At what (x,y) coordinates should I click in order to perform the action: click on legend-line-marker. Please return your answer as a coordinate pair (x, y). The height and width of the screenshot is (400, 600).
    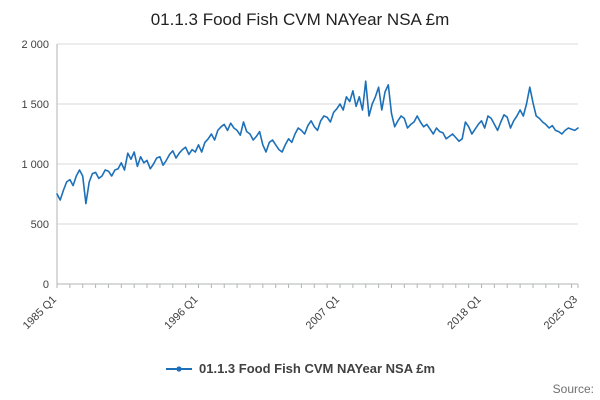
    Looking at the image, I should click on (179, 368).